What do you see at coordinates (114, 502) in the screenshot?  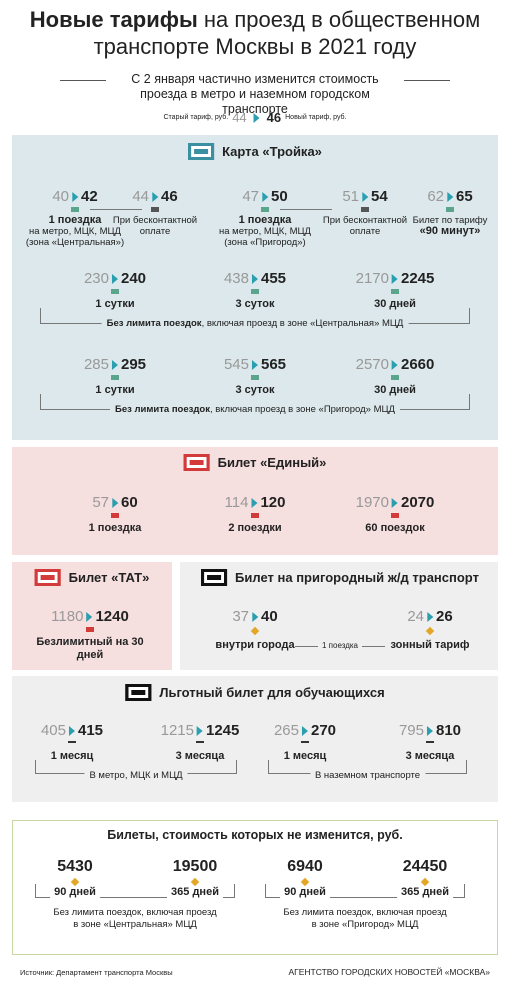 I see `price: 57 60` at bounding box center [114, 502].